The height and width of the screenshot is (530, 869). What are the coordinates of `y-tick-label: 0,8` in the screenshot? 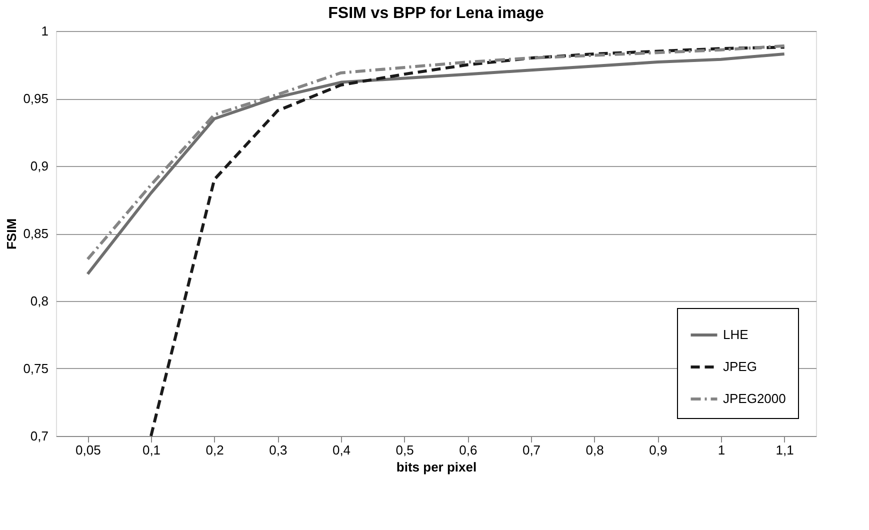 It's located at (39, 301).